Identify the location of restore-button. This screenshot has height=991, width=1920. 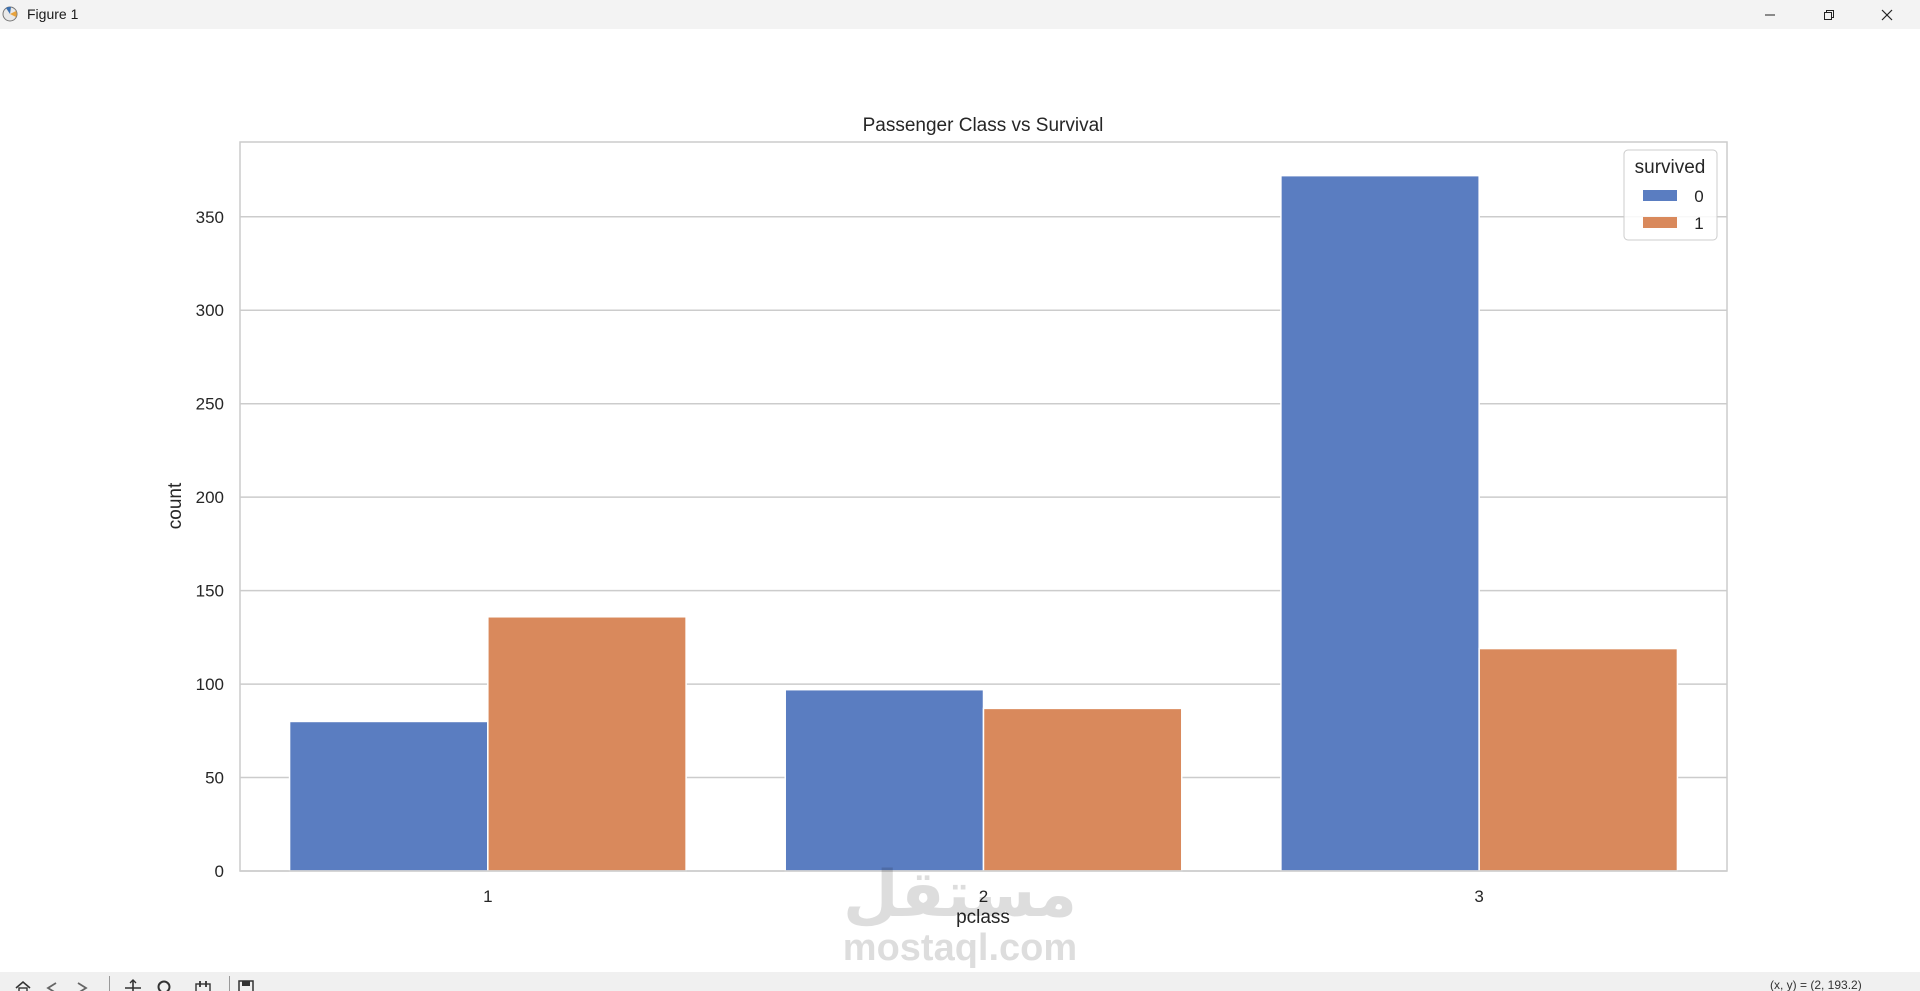
(1829, 14).